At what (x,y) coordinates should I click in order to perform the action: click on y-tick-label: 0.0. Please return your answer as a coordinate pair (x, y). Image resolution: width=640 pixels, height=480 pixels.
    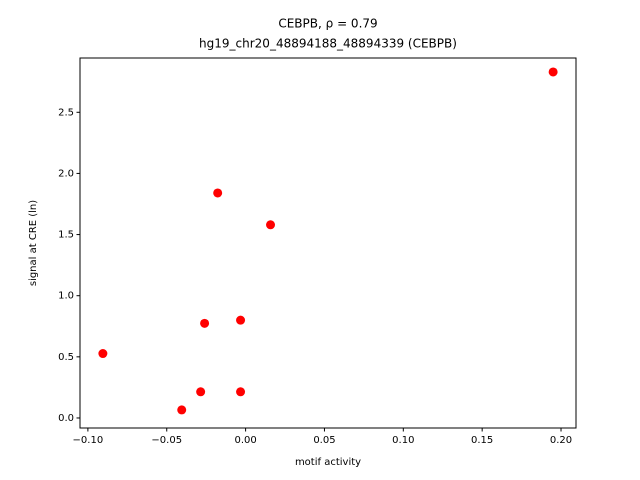
    Looking at the image, I should click on (66, 418).